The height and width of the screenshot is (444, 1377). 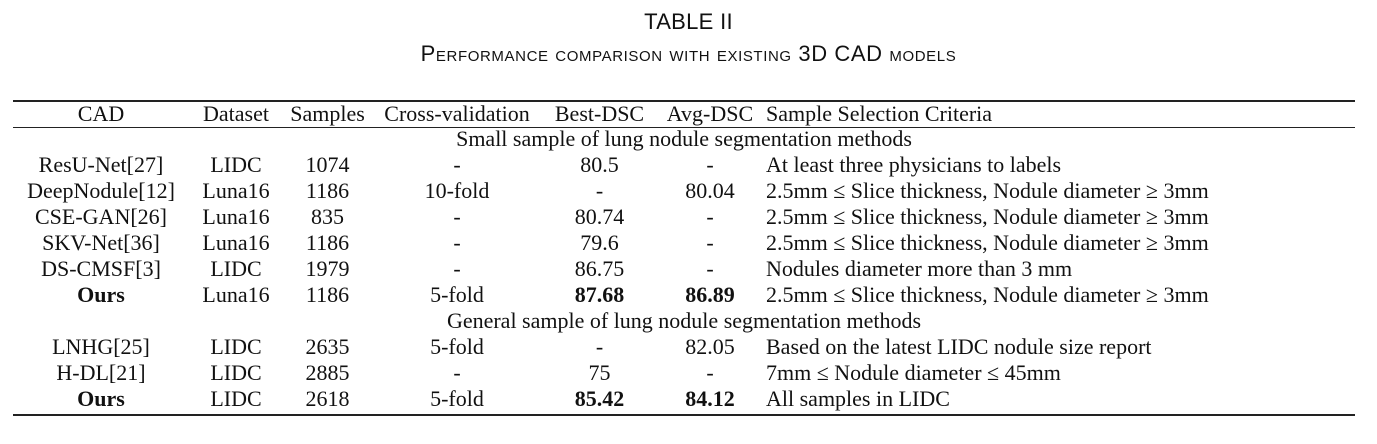 I want to click on cell-cad: ResU-Net[27], so click(x=101, y=164).